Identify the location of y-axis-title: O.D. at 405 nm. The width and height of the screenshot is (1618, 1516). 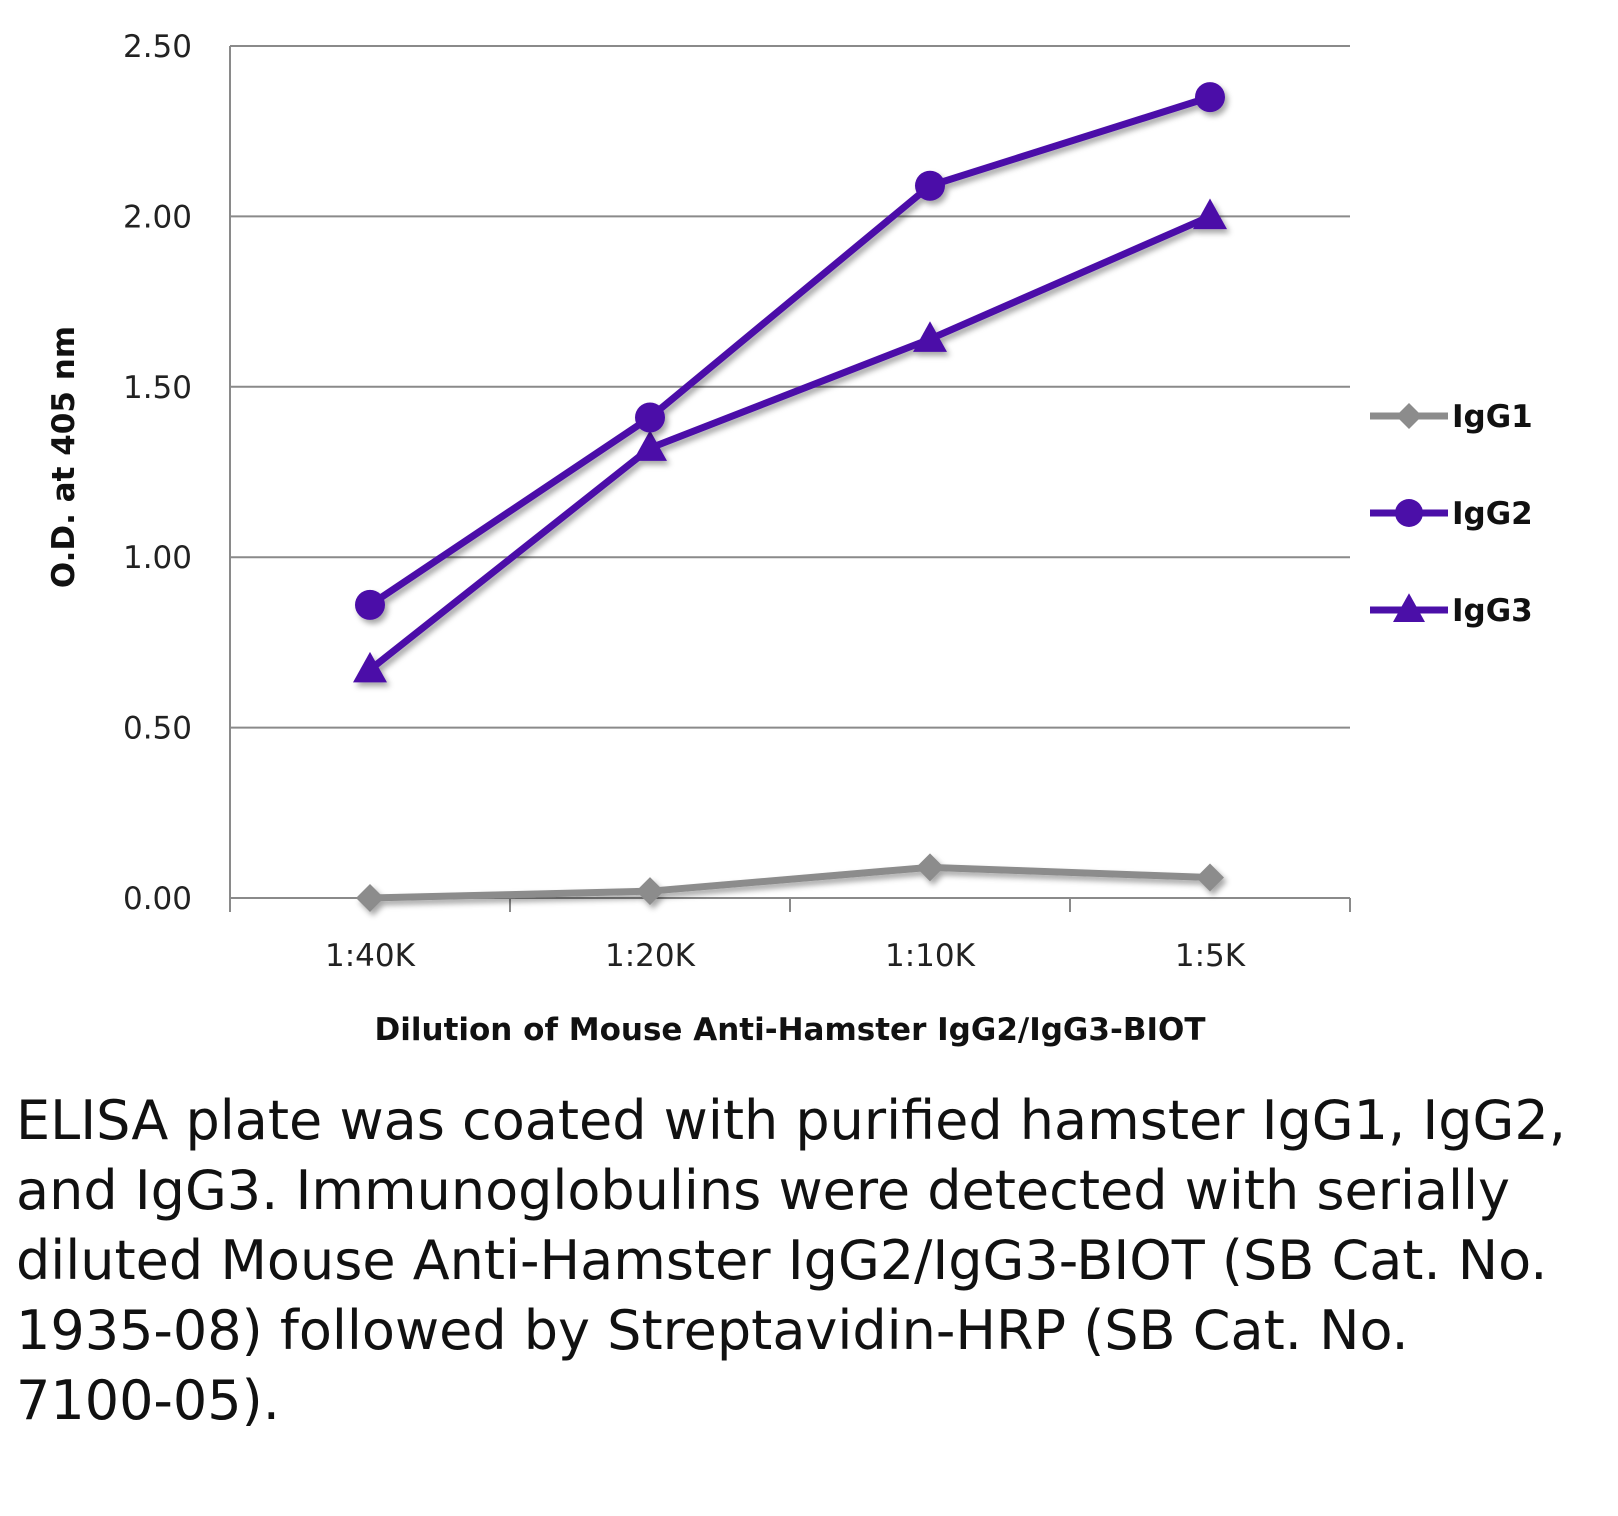
(64, 457).